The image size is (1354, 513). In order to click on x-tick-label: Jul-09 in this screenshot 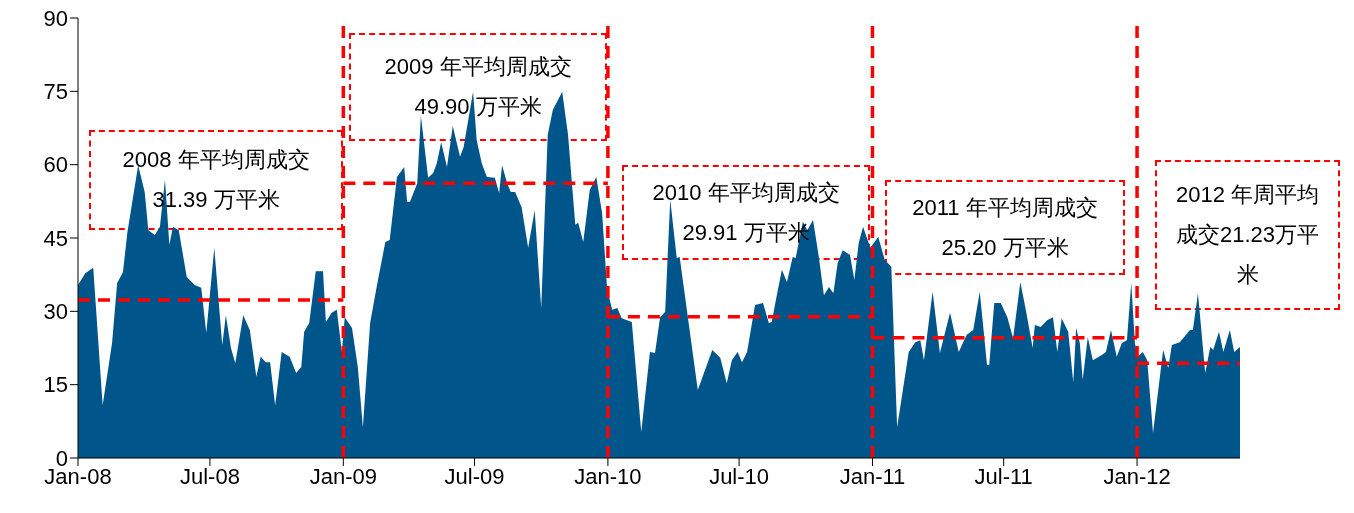, I will do `click(474, 476)`.